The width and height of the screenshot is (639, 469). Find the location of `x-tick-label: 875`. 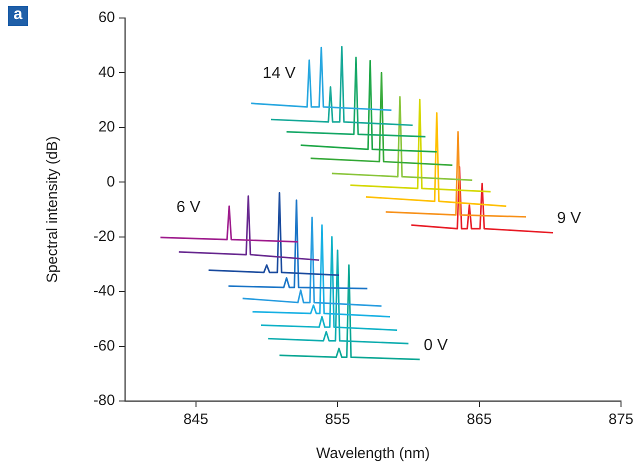

x-tick-label: 875 is located at coordinates (621, 419).